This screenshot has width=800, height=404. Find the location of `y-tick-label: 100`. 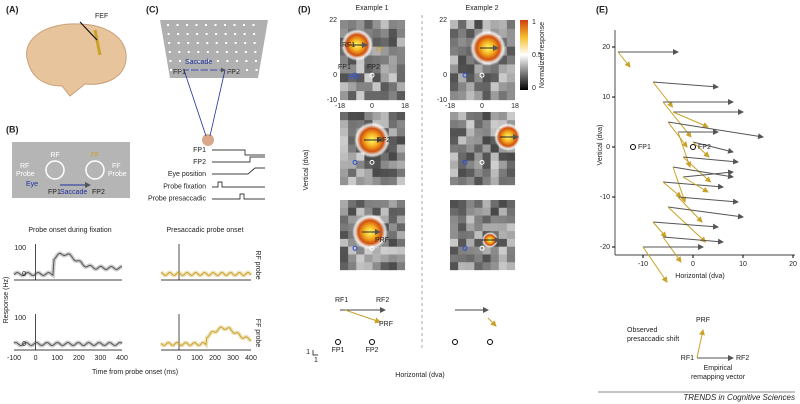

y-tick-label: 100 is located at coordinates (20, 248).